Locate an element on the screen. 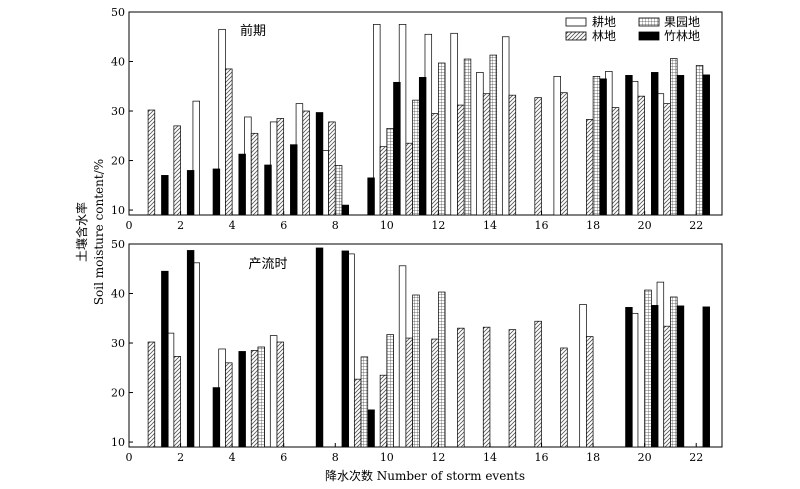 Image resolution: width=800 pixels, height=489 pixels. y-tick-label-bottom-10: 10 is located at coordinates (118, 442).